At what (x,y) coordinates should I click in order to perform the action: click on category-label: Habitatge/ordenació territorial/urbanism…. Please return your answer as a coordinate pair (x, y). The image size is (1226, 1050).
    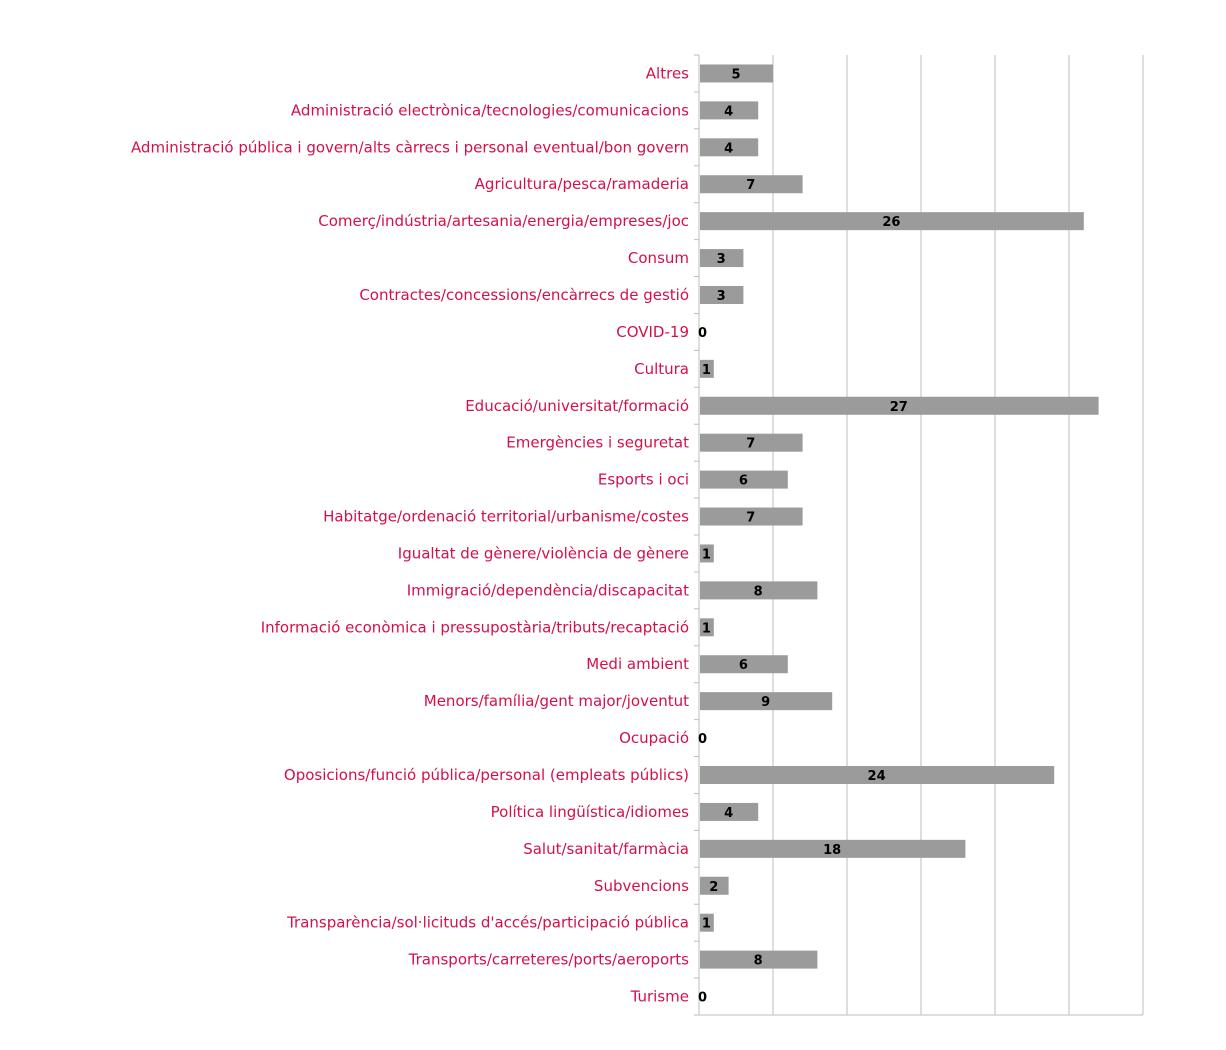
    Looking at the image, I should click on (506, 517).